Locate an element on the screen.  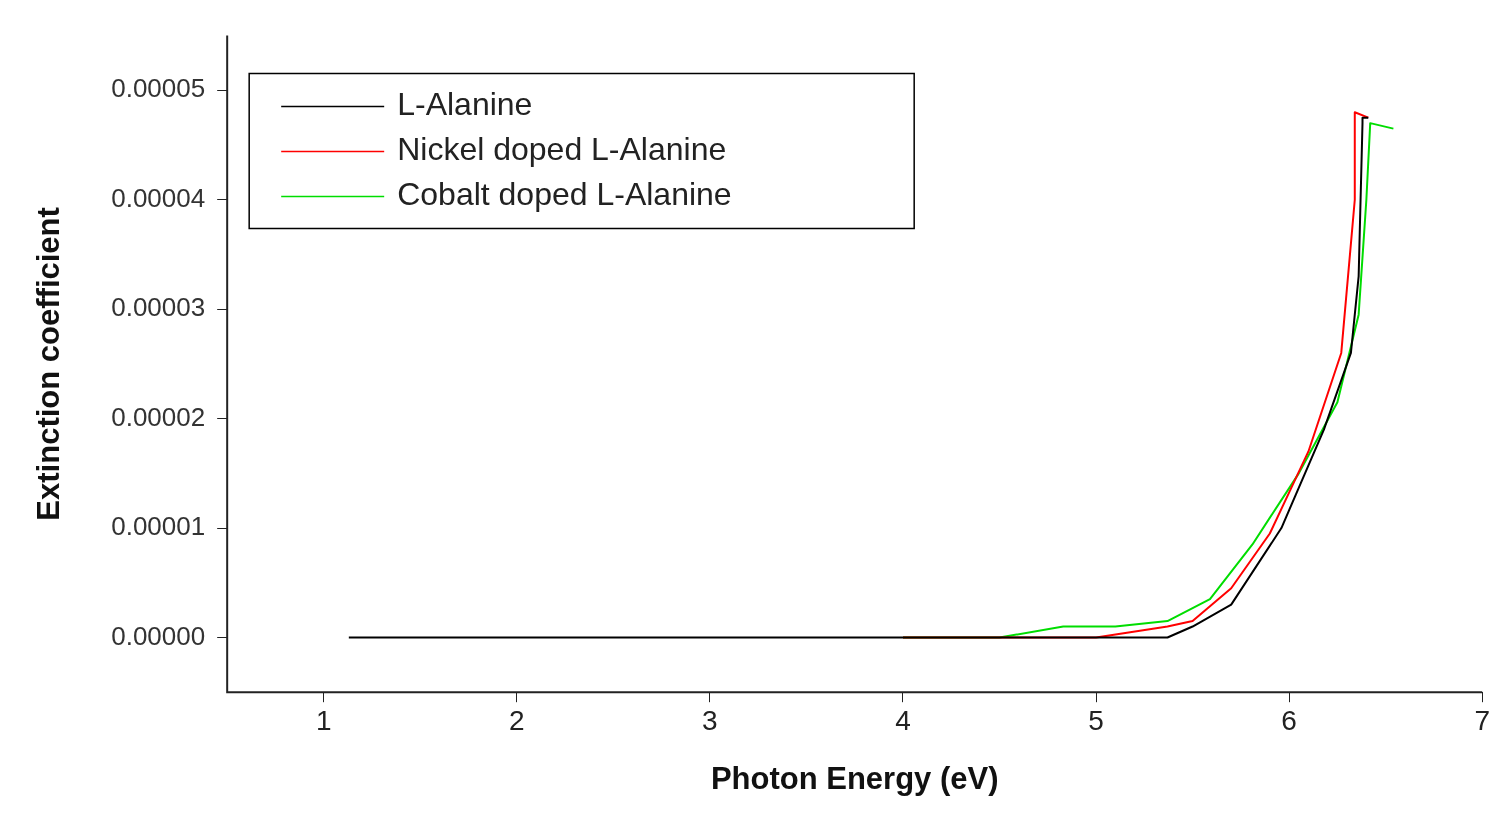
y-tick-label: 0.00005 is located at coordinates (158, 88).